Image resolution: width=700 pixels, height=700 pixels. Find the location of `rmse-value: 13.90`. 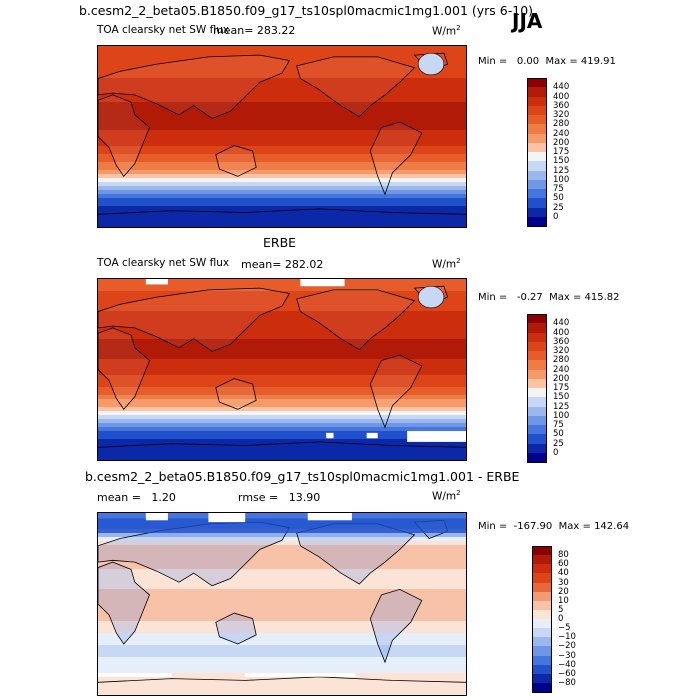

rmse-value: 13.90 is located at coordinates (304, 497).